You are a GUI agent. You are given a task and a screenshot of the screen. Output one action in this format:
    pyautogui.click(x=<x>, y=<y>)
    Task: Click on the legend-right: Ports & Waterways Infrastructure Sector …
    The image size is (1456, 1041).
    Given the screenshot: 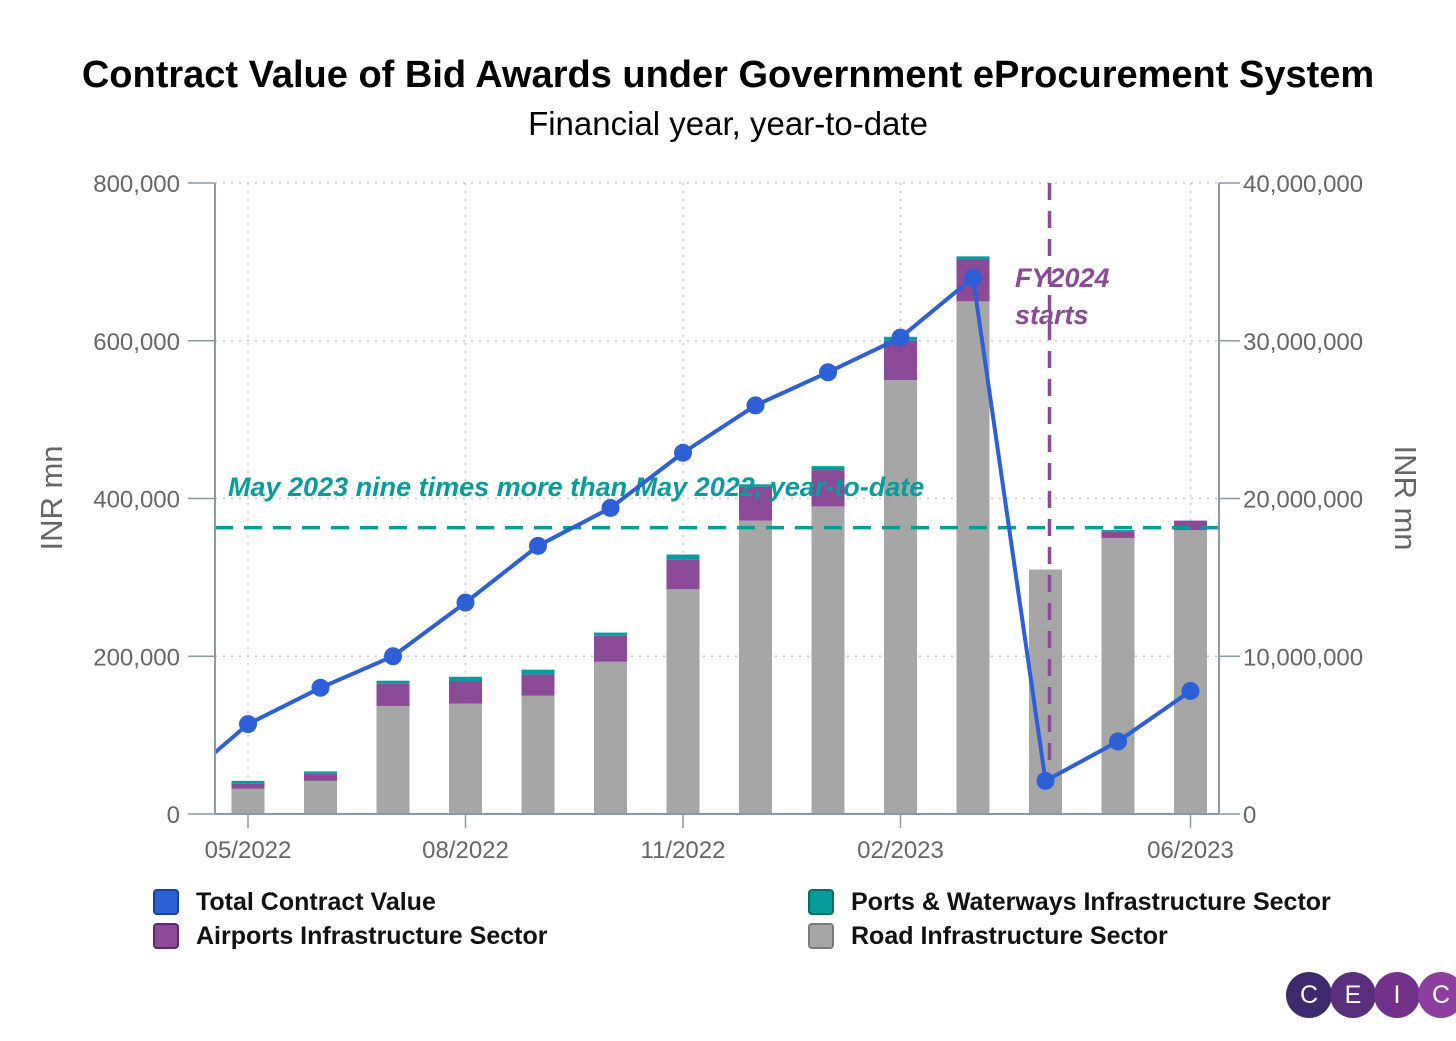 What is the action you would take?
    pyautogui.click(x=1069, y=918)
    